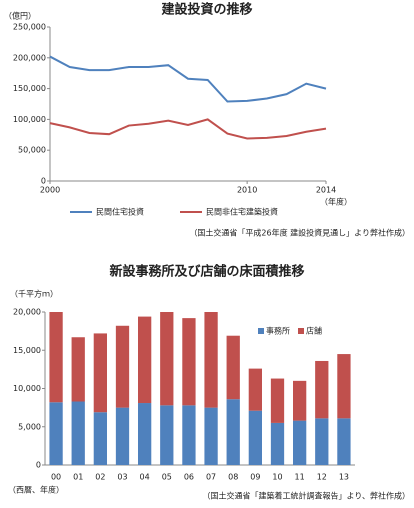 The image size is (414, 508). Describe the element at coordinates (100, 477) in the screenshot. I see `x-tick-label: 02` at that location.